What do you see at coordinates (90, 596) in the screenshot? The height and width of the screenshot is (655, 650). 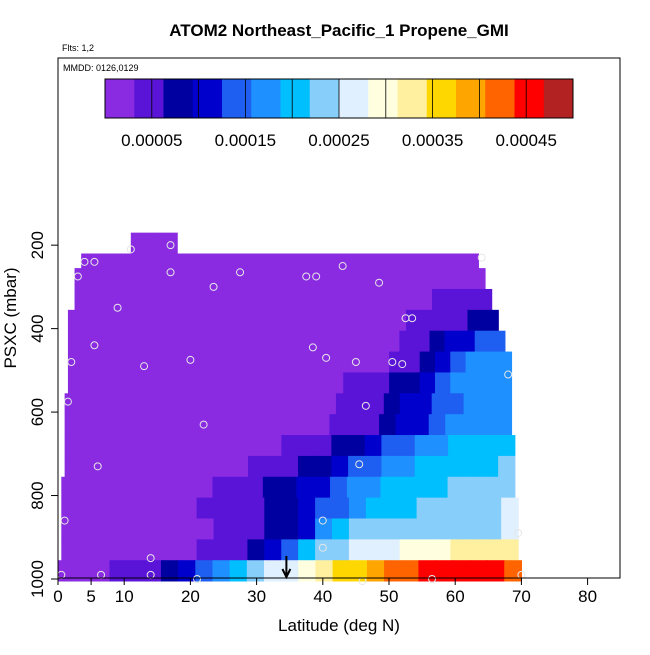 I see `x-tick-label: 5` at bounding box center [90, 596].